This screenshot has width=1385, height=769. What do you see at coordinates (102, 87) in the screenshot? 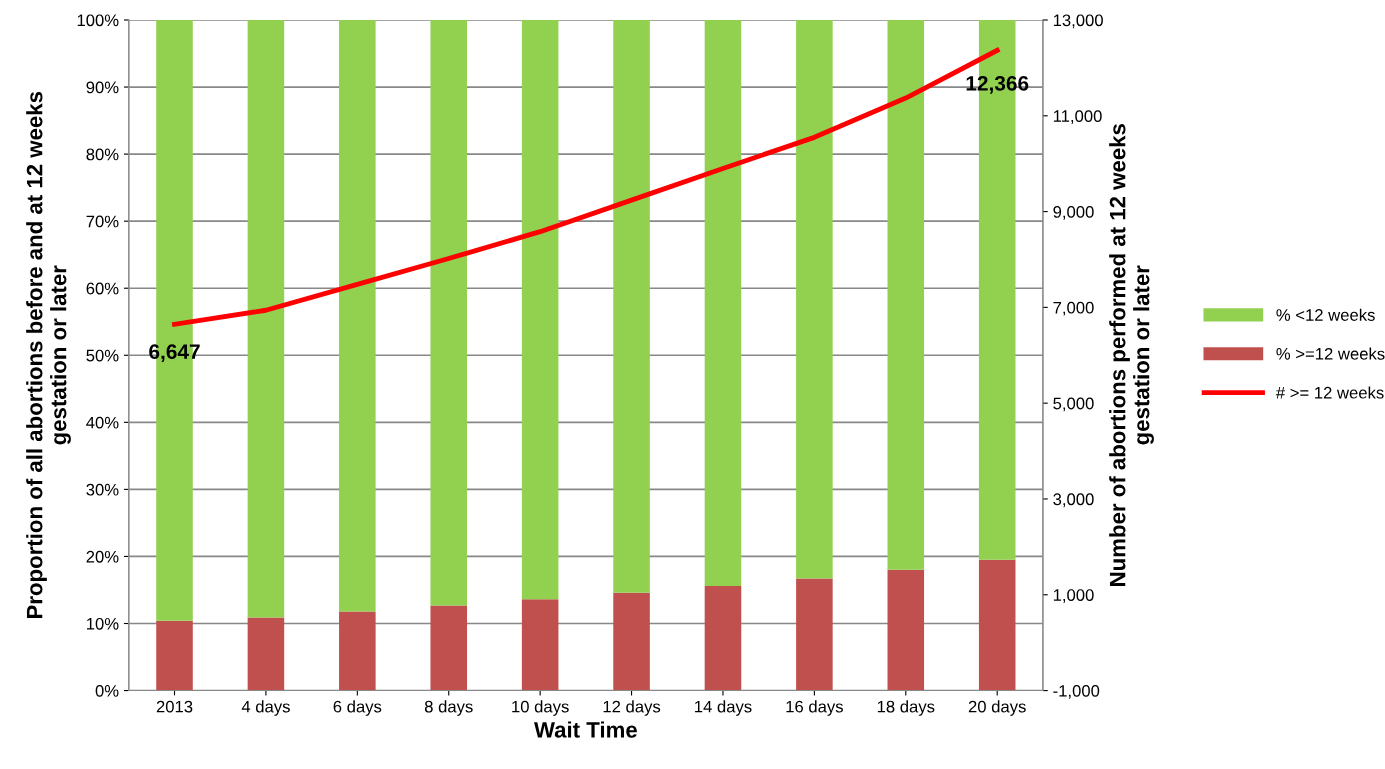
I see `y-tick-label: 90%` at bounding box center [102, 87].